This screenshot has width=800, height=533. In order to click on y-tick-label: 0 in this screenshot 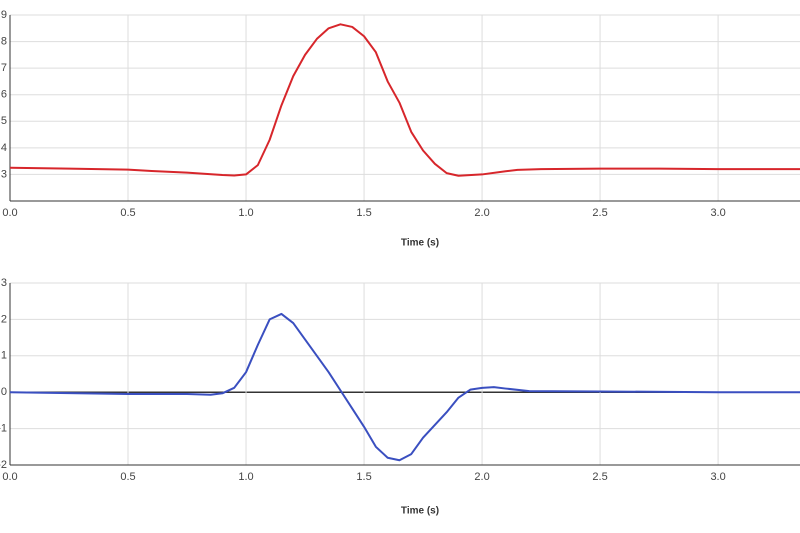, I will do `click(4, 392)`.